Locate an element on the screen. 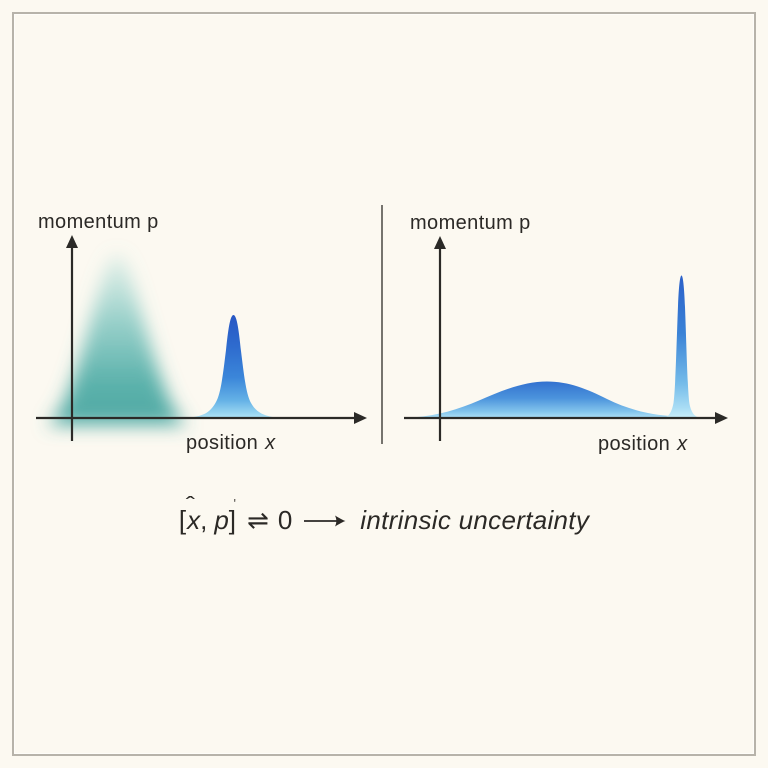 The width and height of the screenshot is (768, 768). right-x-axis-label-text: position is located at coordinates (634, 444).